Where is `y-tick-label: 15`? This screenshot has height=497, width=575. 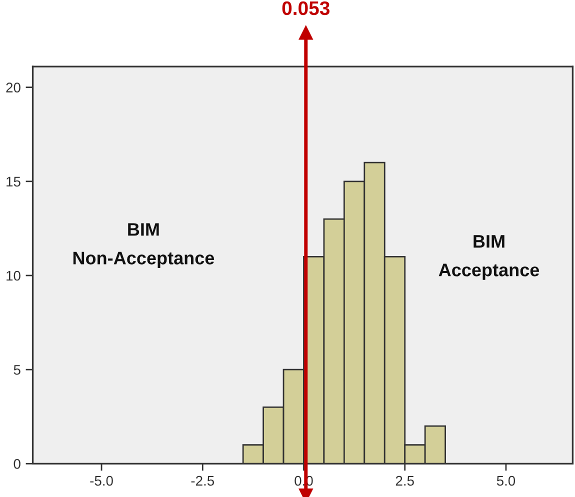
y-tick-label: 15 is located at coordinates (13, 181).